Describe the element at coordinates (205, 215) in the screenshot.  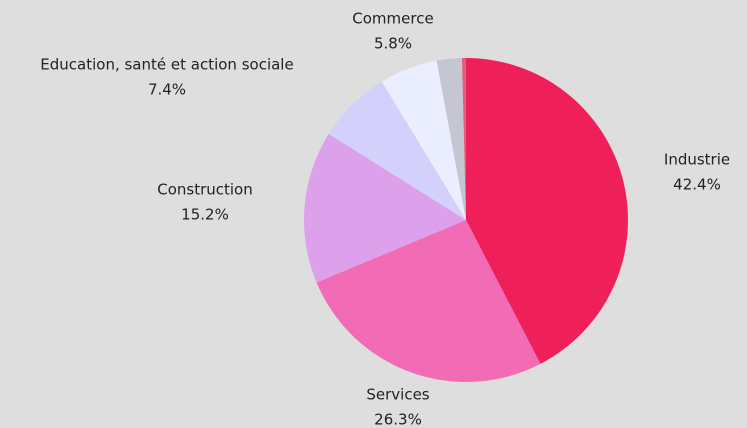
I see `slice-value-label: 15.2%` at that location.